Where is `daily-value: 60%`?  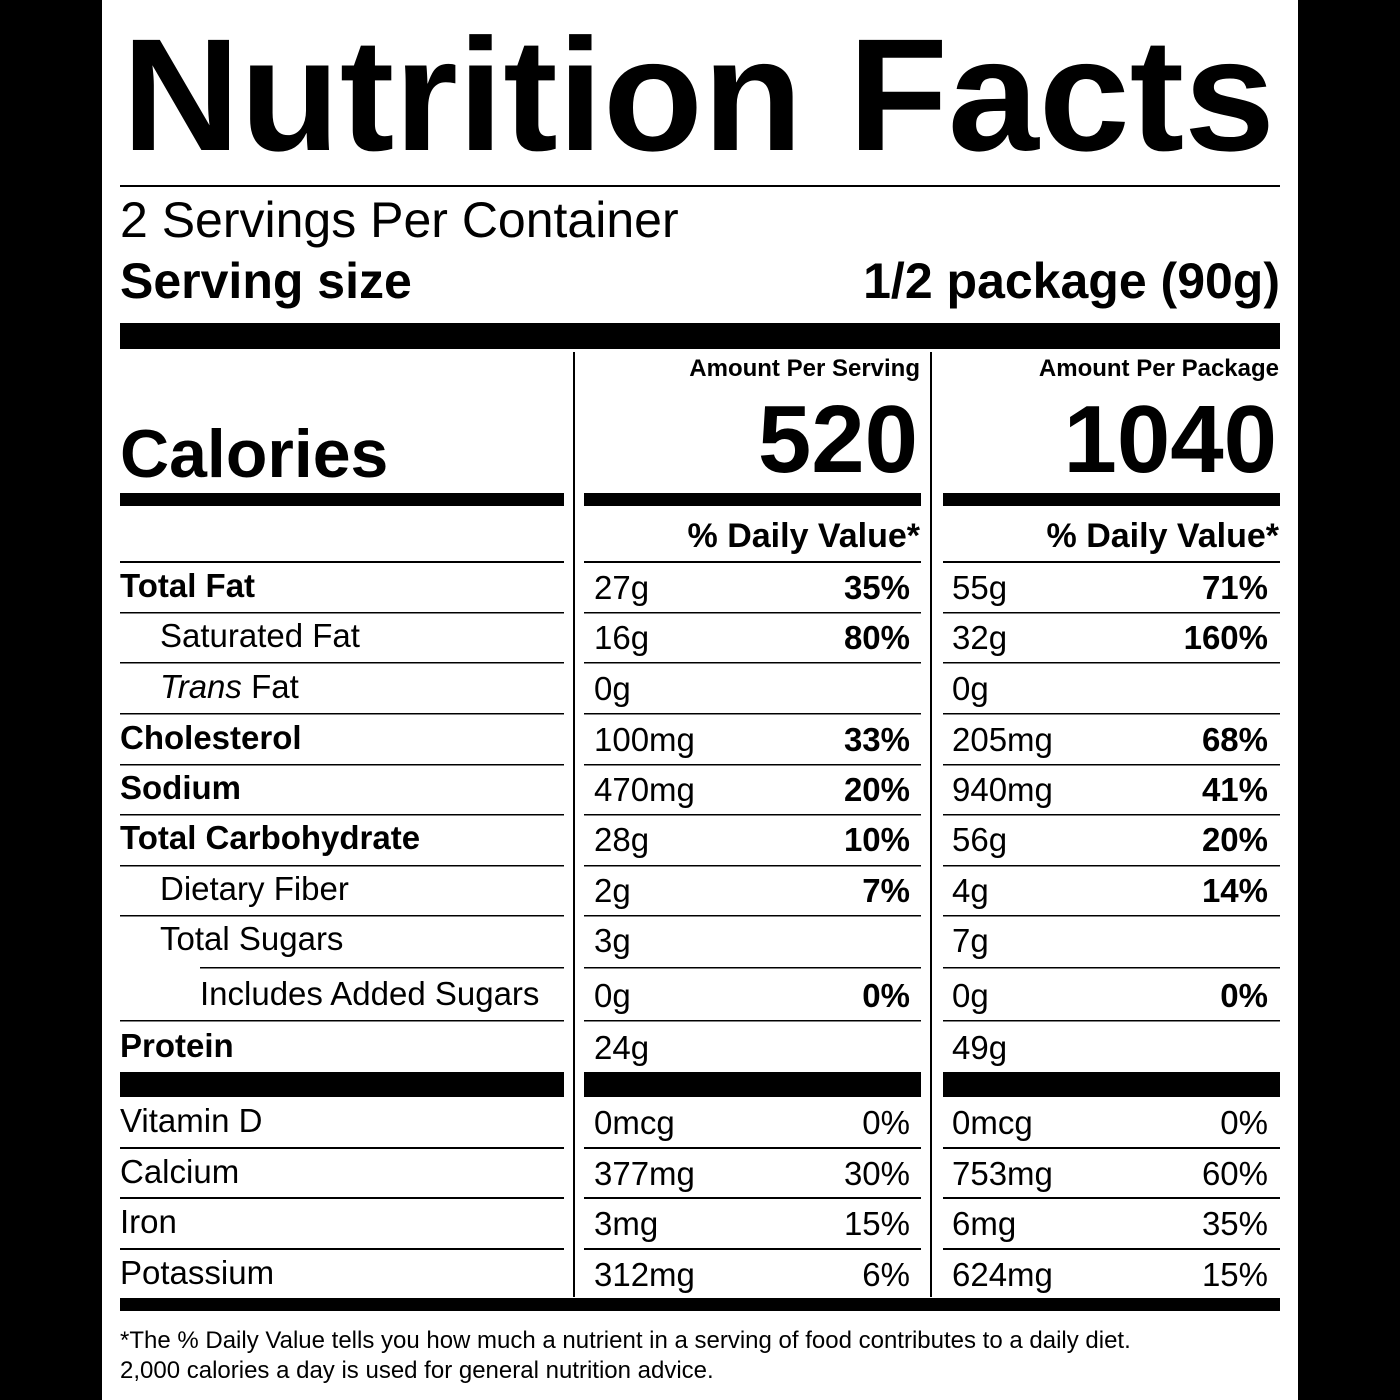
daily-value: 60% is located at coordinates (1235, 1173).